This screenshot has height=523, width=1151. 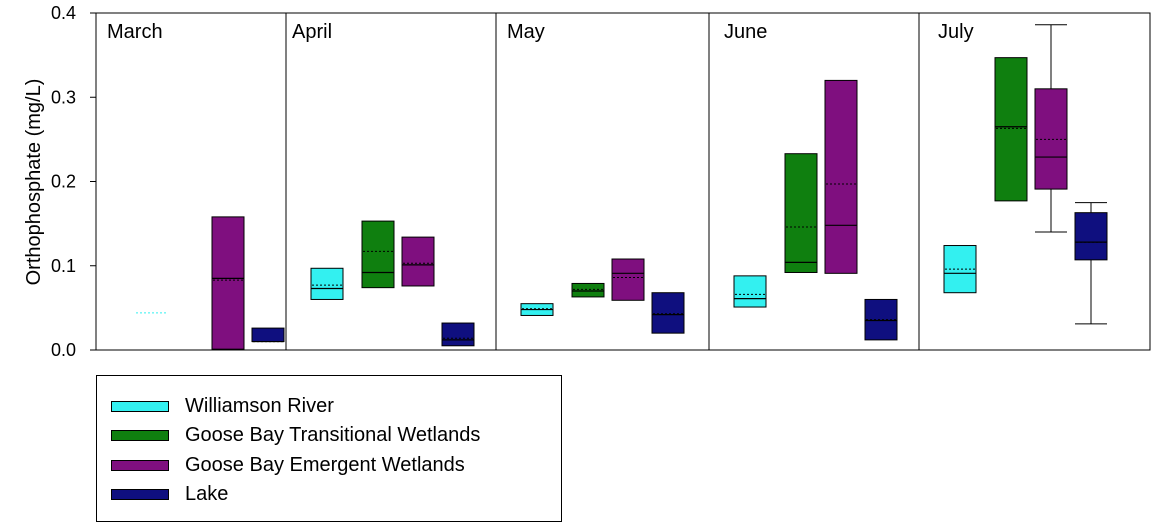 I want to click on box-goose-bay-emergent-wetlands-april, so click(x=418, y=261).